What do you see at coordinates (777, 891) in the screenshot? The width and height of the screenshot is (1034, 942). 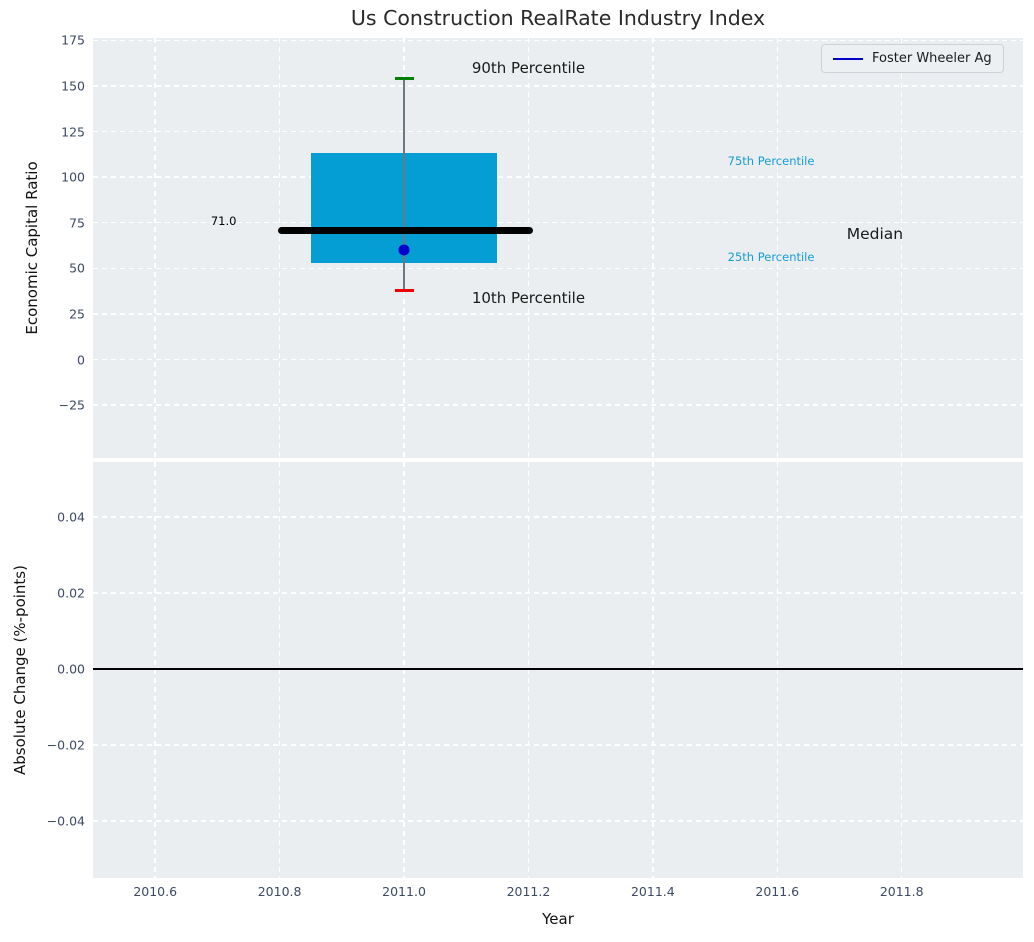 I see `x-tick-label: 2011.6` at bounding box center [777, 891].